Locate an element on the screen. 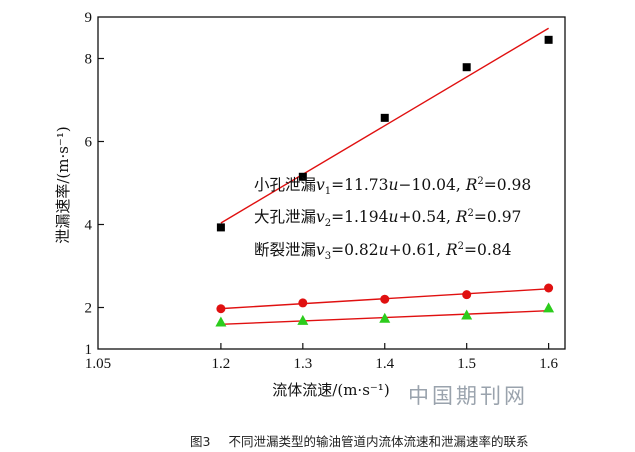  y-tick-label: 1 is located at coordinates (89, 350).